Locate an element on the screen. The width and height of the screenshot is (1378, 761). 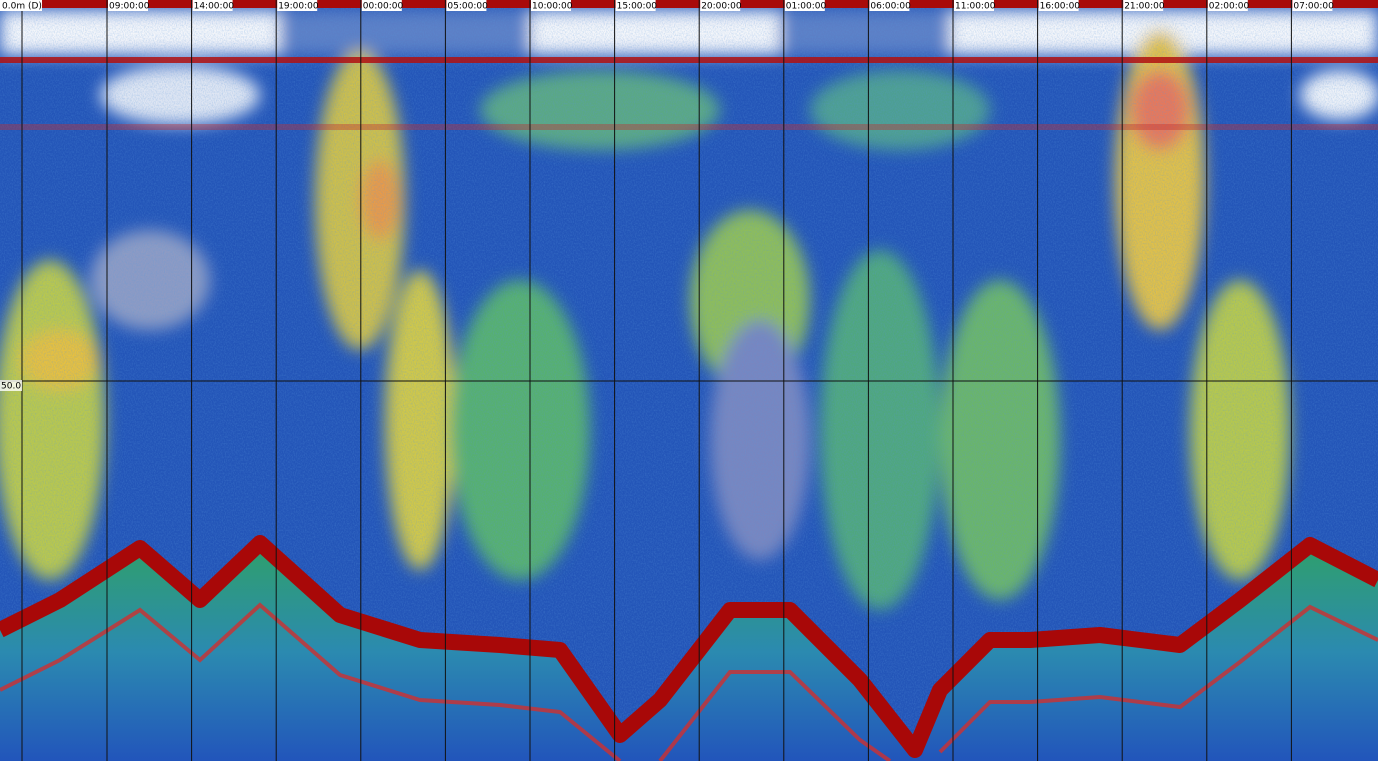
surface-line is located at coordinates (689, 60).